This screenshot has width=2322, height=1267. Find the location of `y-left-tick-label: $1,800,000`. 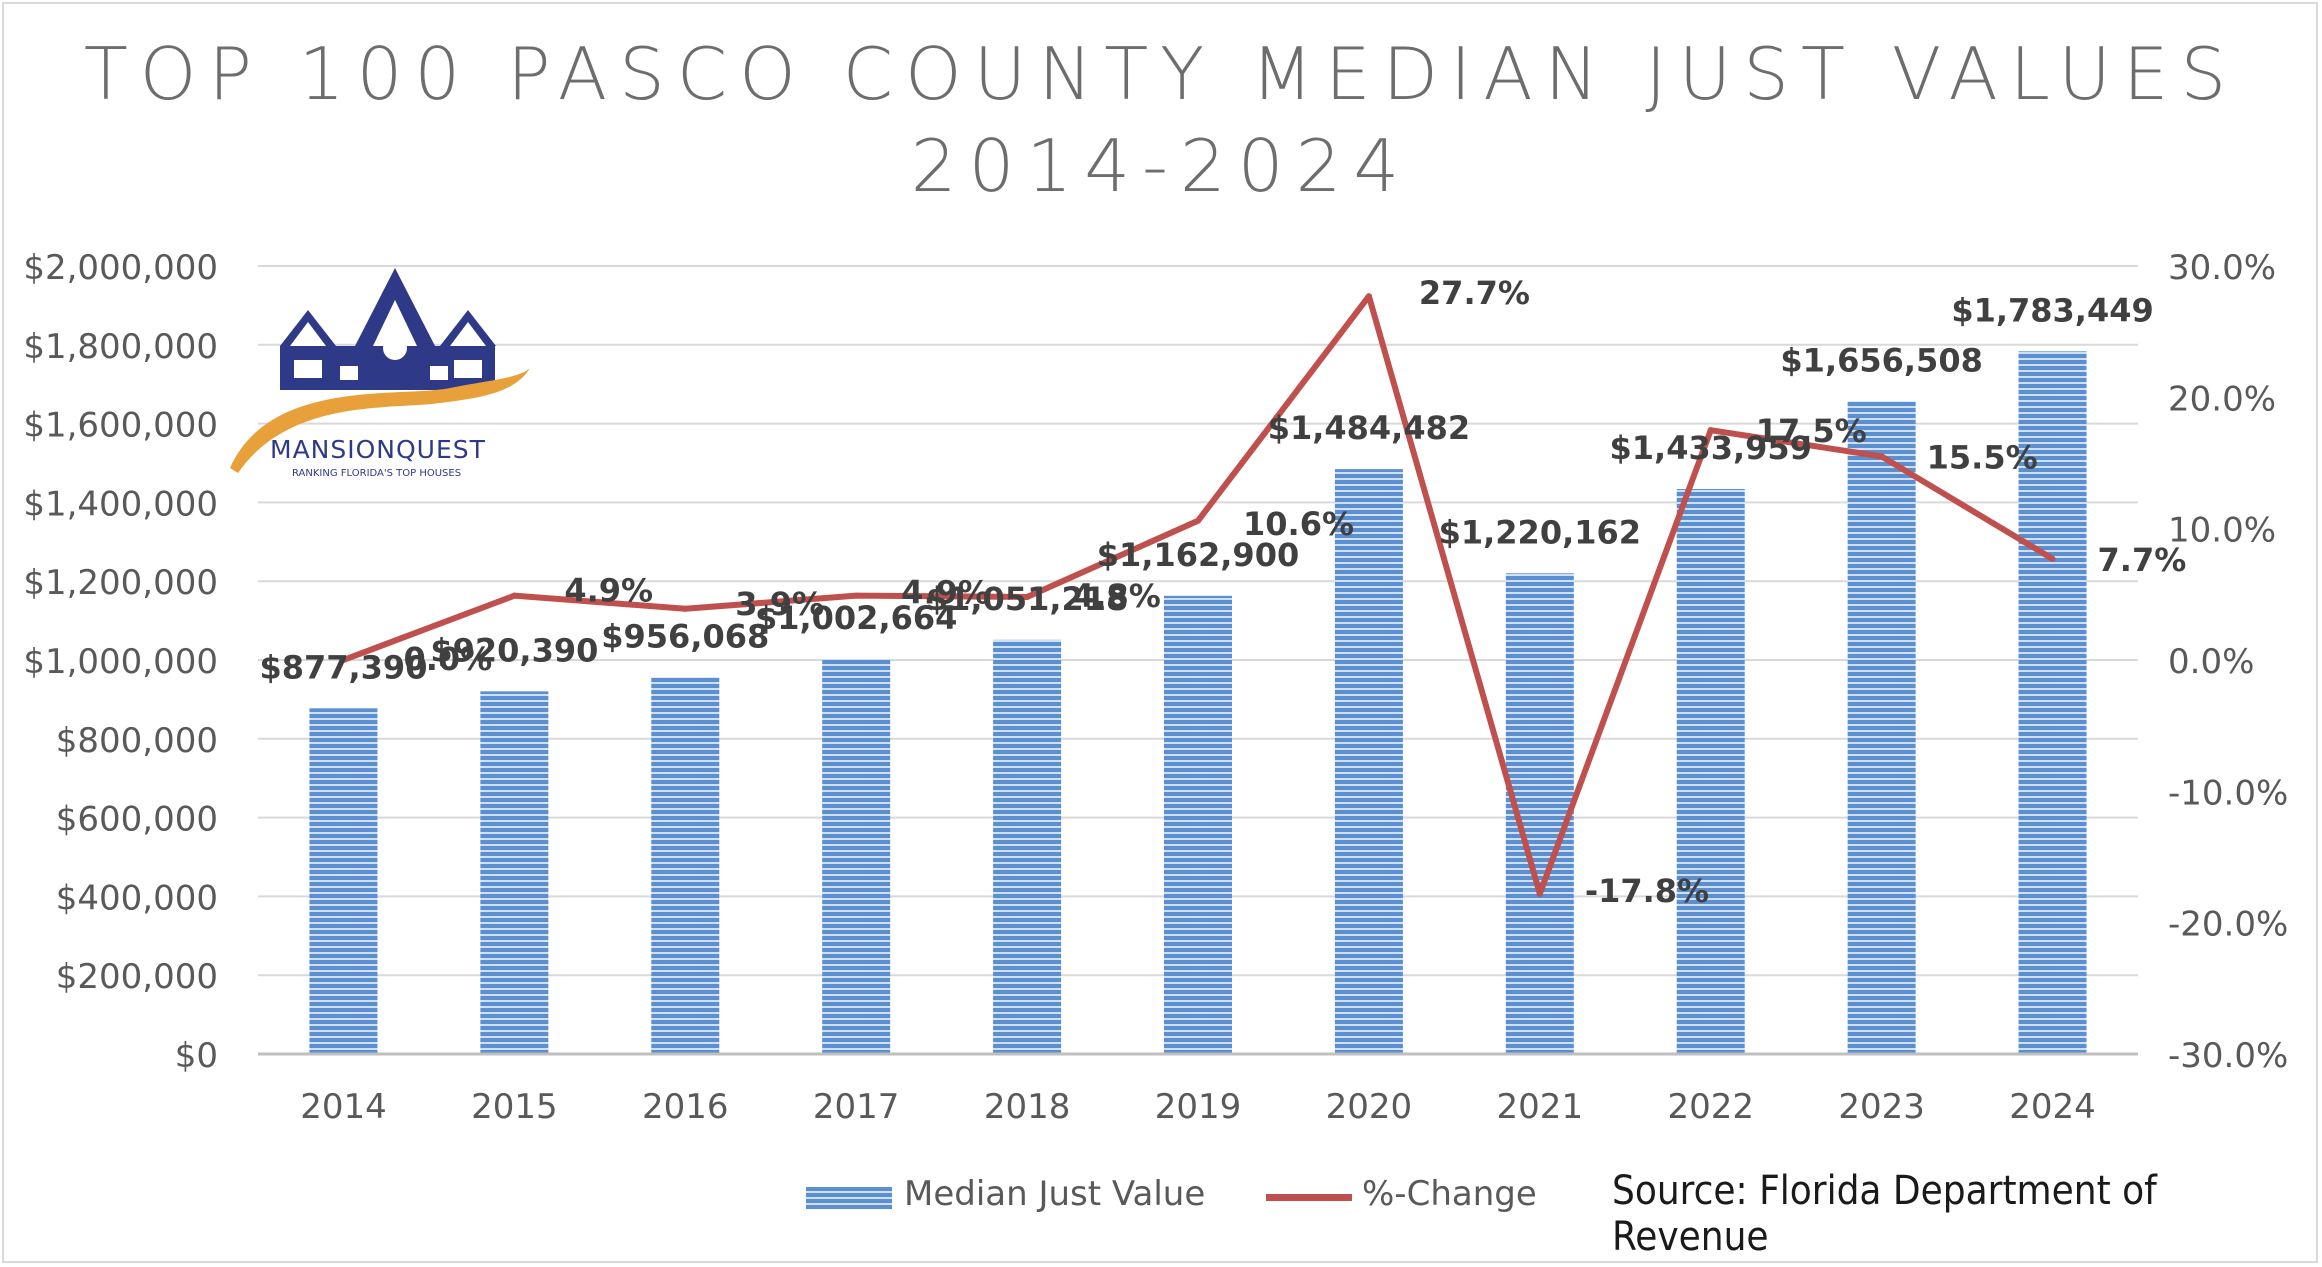

y-left-tick-label: $1,800,000 is located at coordinates (120, 347).